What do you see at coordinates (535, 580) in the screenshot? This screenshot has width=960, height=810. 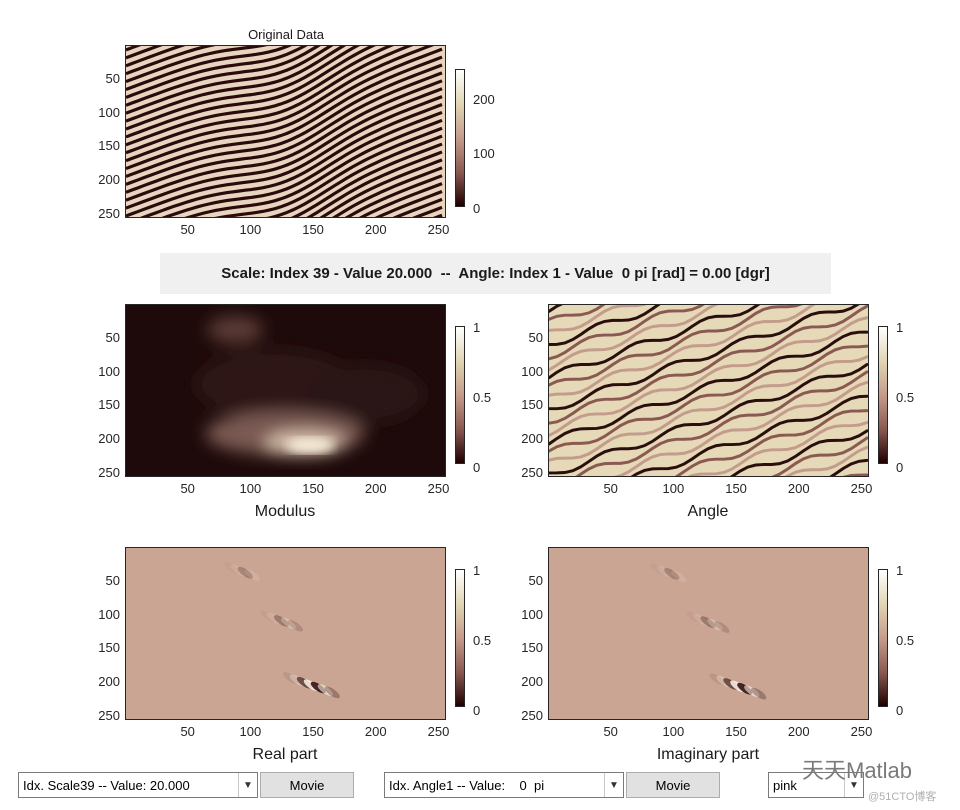 I see `imag-ytick-50: 50` at bounding box center [535, 580].